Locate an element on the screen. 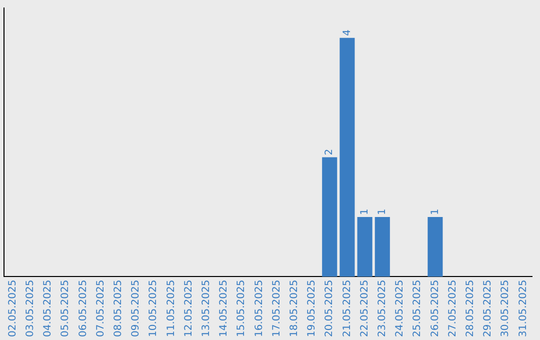 This screenshot has width=540, height=340. x-tick-label: 03.05.2025 is located at coordinates (30, 309).